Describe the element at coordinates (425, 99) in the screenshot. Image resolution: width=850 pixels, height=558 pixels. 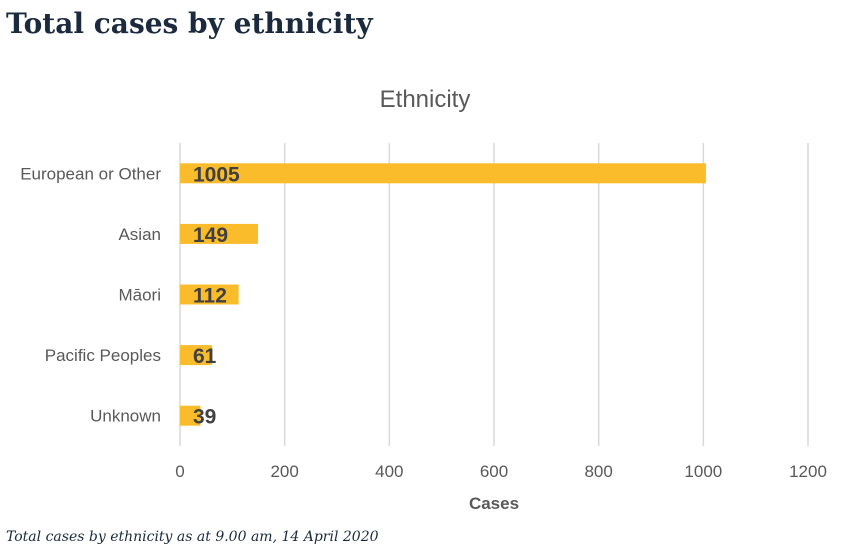
I see `chart-title: Ethnicity` at that location.